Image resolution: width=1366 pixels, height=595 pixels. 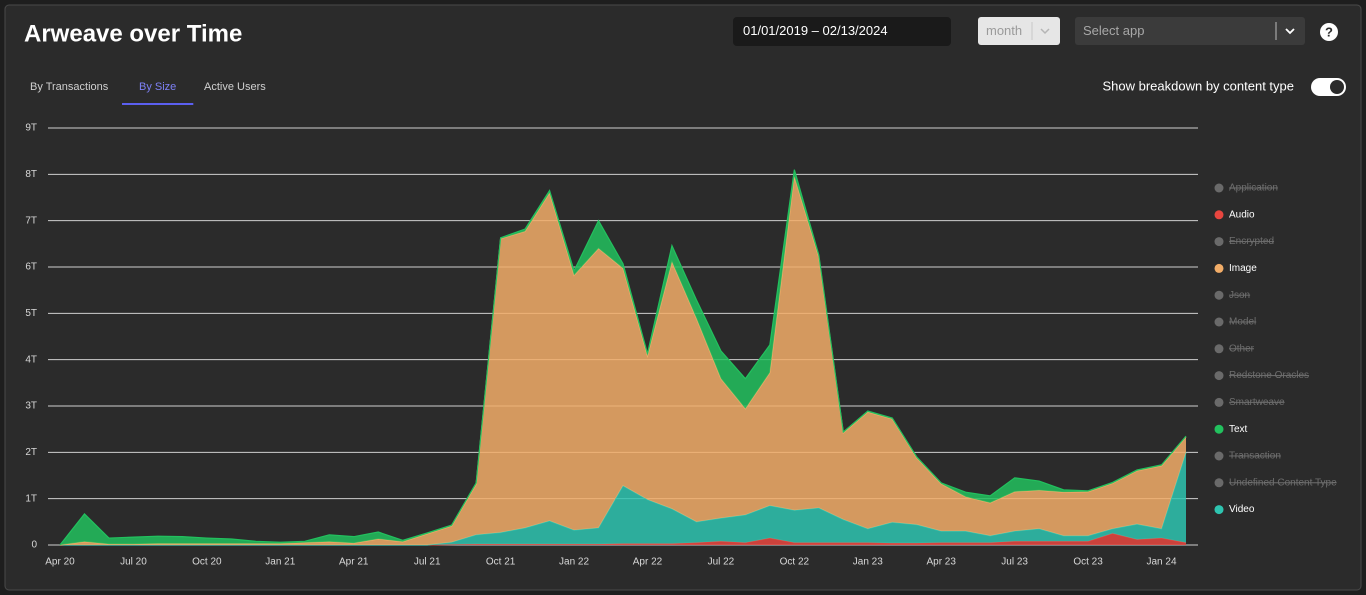 What do you see at coordinates (31, 128) in the screenshot?
I see `y-tick-label: 9T` at bounding box center [31, 128].